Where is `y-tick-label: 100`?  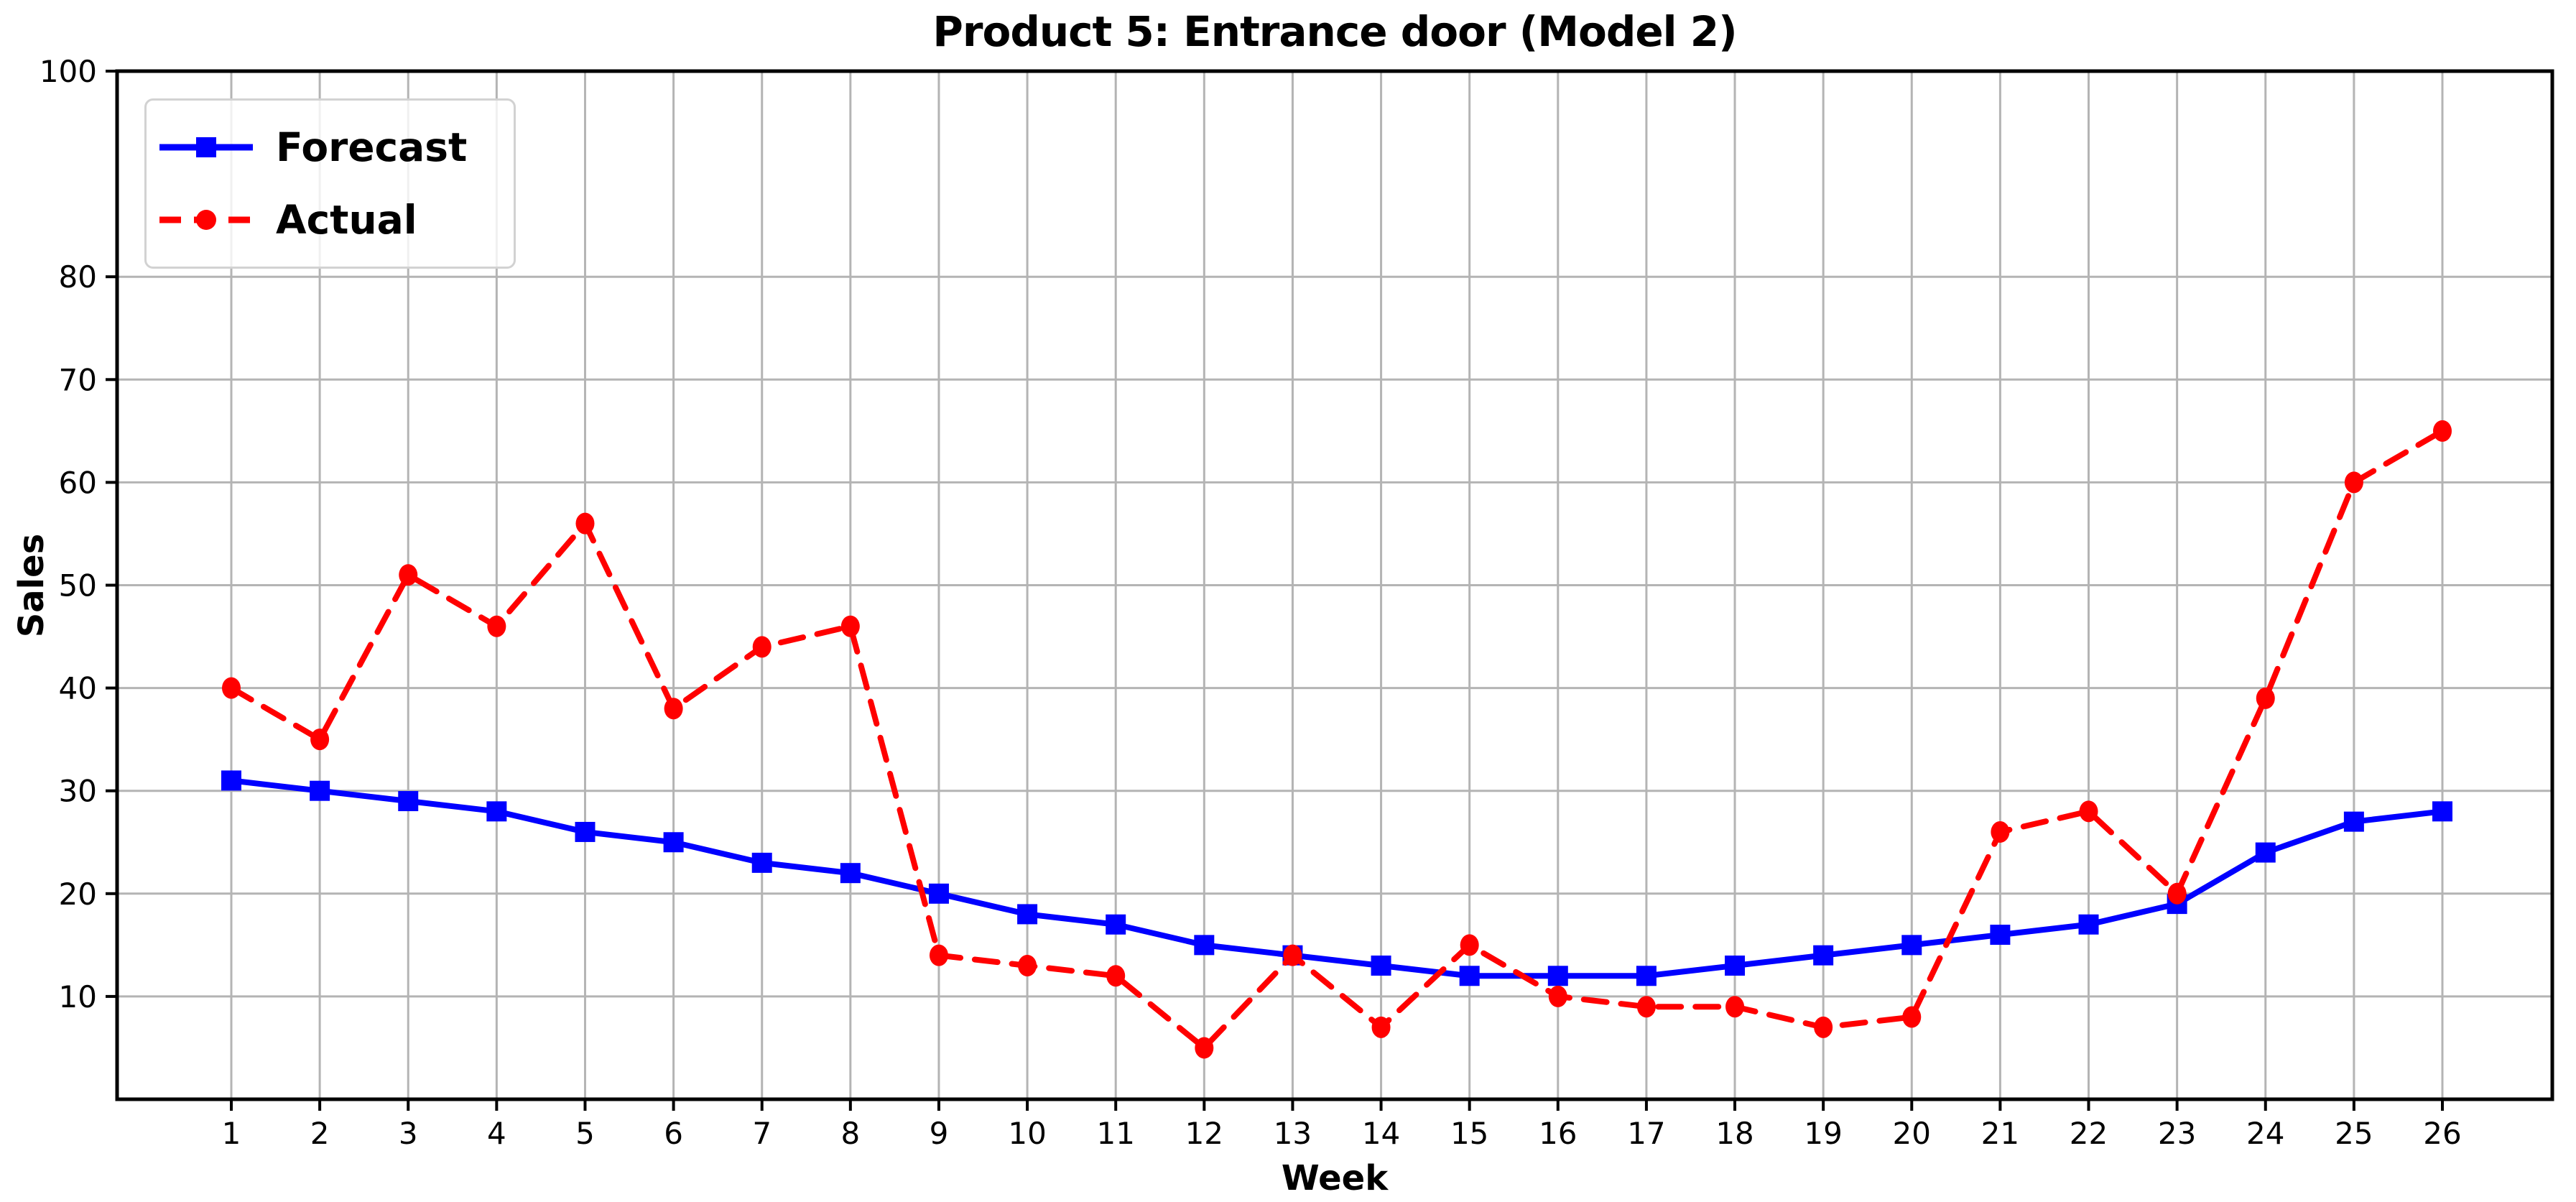 y-tick-label: 100 is located at coordinates (68, 71).